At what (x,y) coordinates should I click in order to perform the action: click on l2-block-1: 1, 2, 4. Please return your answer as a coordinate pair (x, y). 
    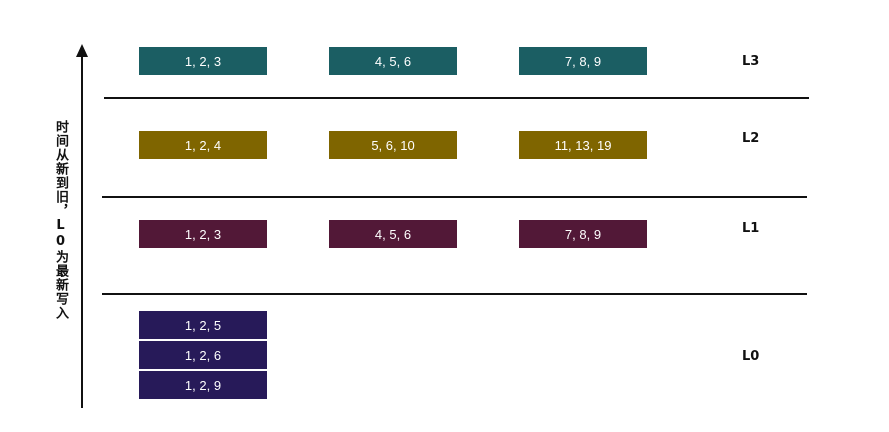
    Looking at the image, I should click on (203, 145).